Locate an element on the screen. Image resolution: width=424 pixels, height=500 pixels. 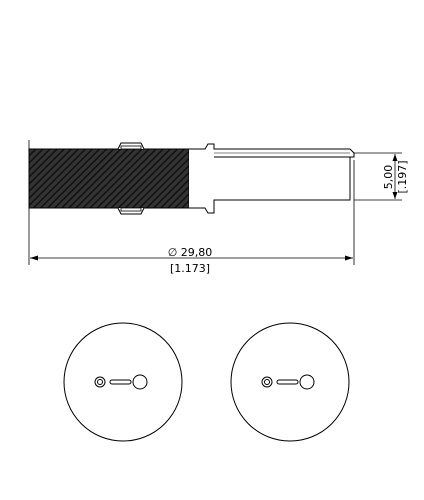
height-dimension: 5,00 [.197] is located at coordinates (395, 176).